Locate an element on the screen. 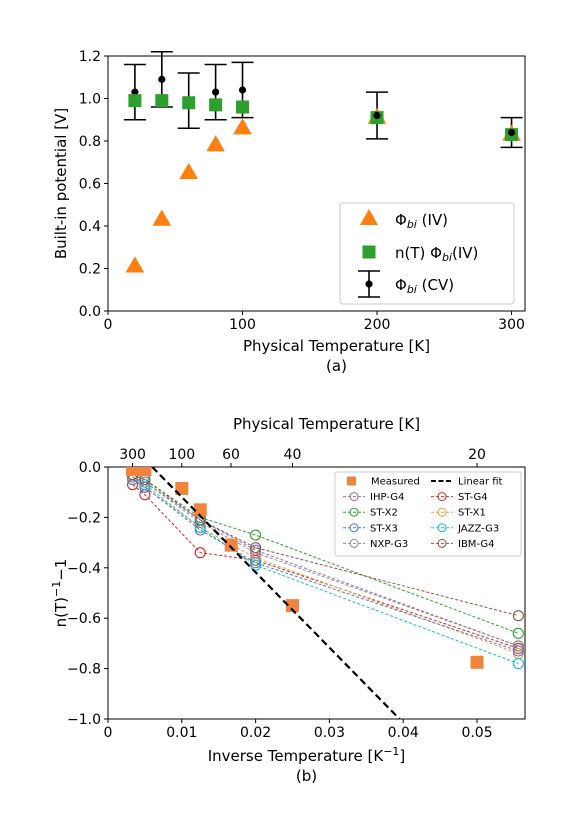 The width and height of the screenshot is (578, 817). legend-errorbar-point is located at coordinates (369, 284).